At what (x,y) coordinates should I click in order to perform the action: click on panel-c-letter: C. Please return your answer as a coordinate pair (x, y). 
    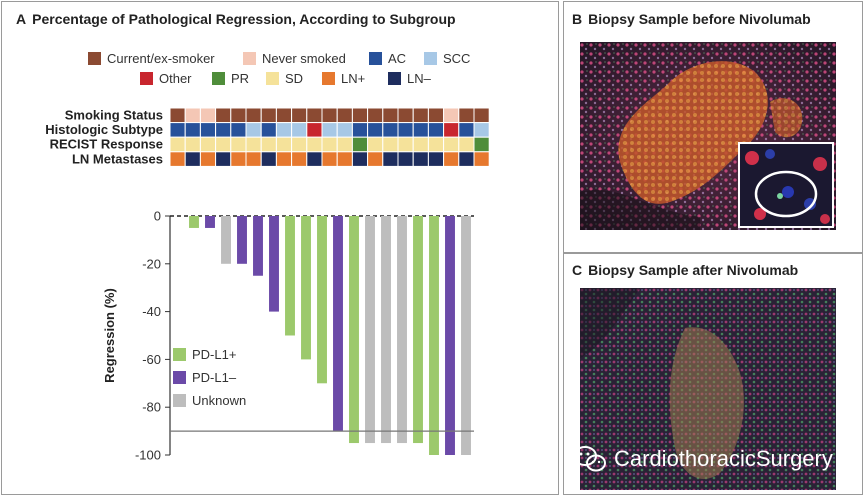
    Looking at the image, I should click on (577, 270).